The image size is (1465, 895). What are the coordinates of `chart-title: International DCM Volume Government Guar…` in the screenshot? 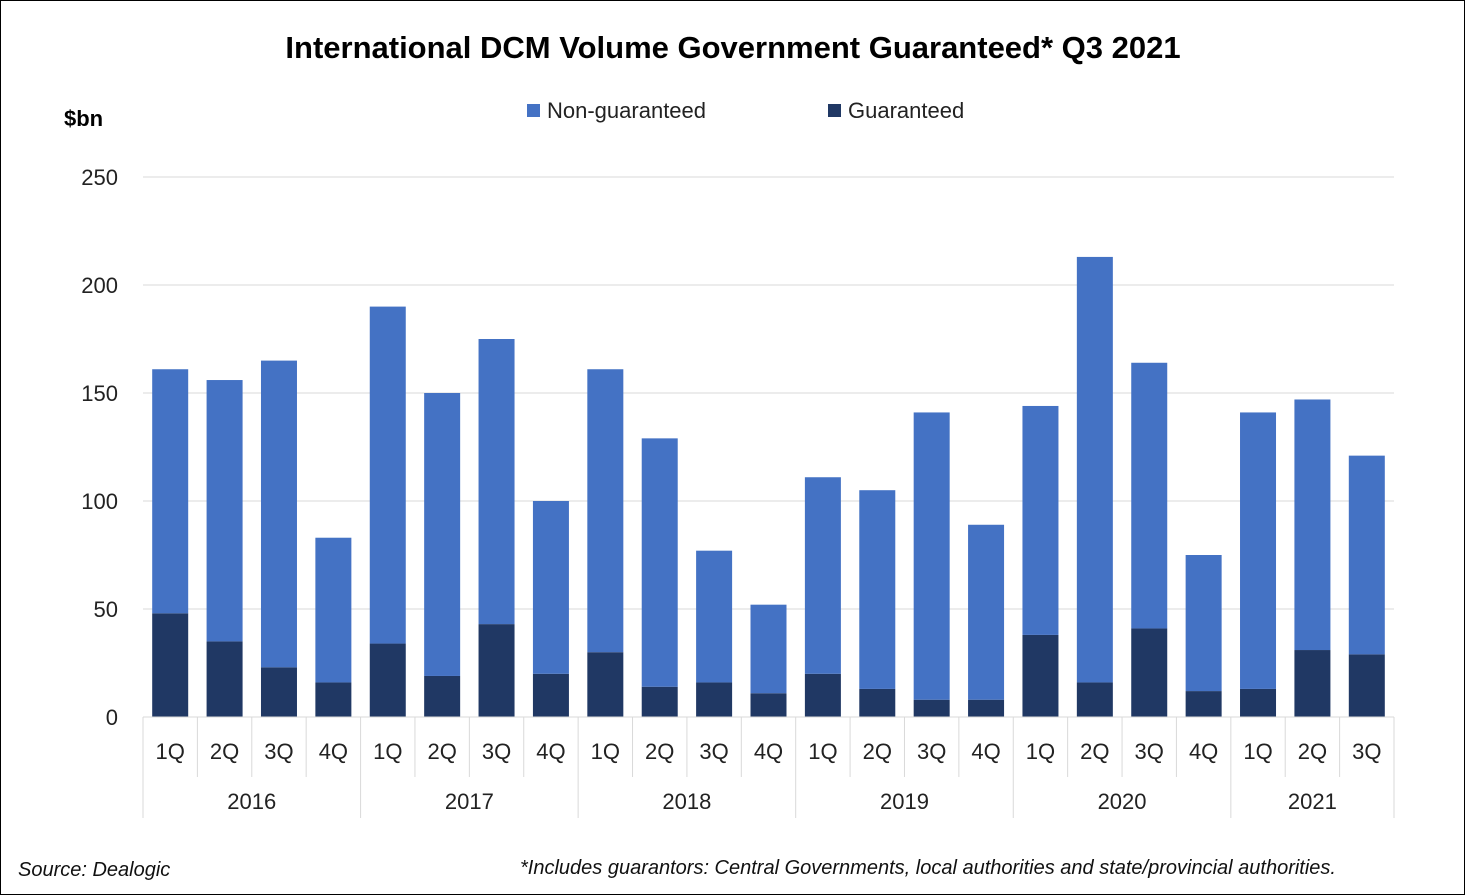 It's located at (732, 47).